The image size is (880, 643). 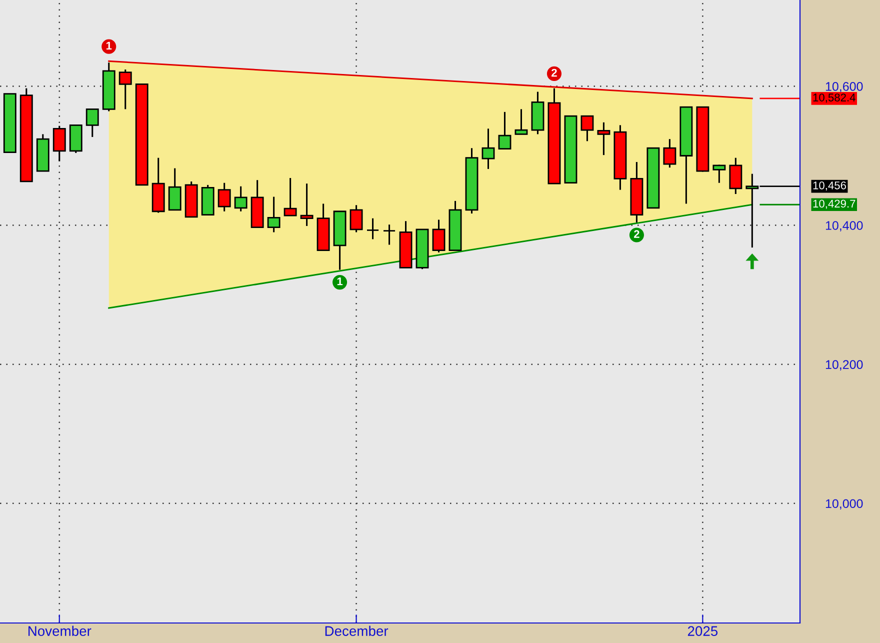 I want to click on x-tick-label: November, so click(x=60, y=631).